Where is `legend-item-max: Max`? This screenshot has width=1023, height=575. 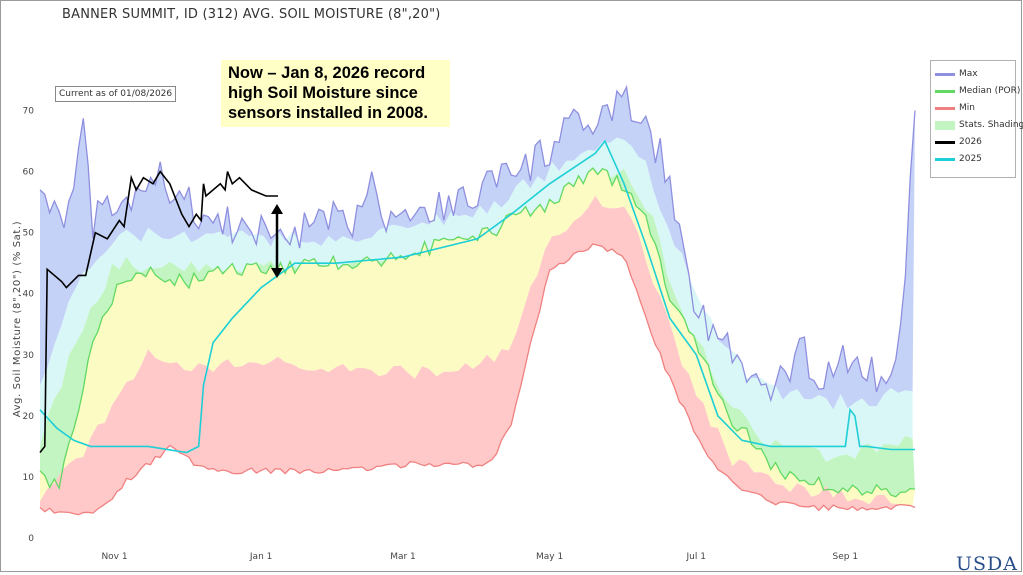 legend-item-max: Max is located at coordinates (975, 75).